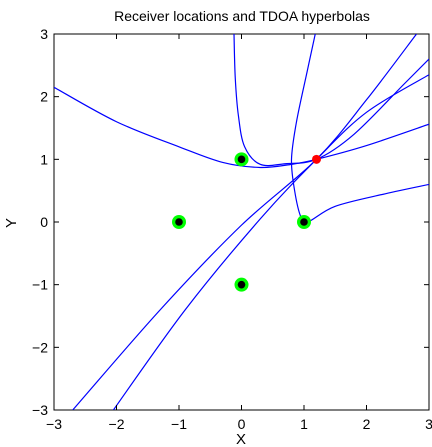 The height and width of the screenshot is (447, 432). Describe the element at coordinates (304, 222) in the screenshot. I see `receiver-3-center` at that location.